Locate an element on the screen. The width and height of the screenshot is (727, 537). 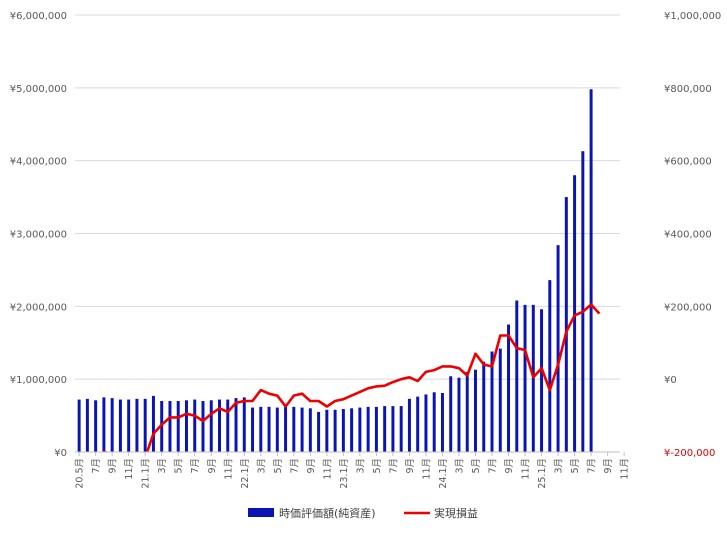
x-tick-label: 22.1月 is located at coordinates (245, 473).